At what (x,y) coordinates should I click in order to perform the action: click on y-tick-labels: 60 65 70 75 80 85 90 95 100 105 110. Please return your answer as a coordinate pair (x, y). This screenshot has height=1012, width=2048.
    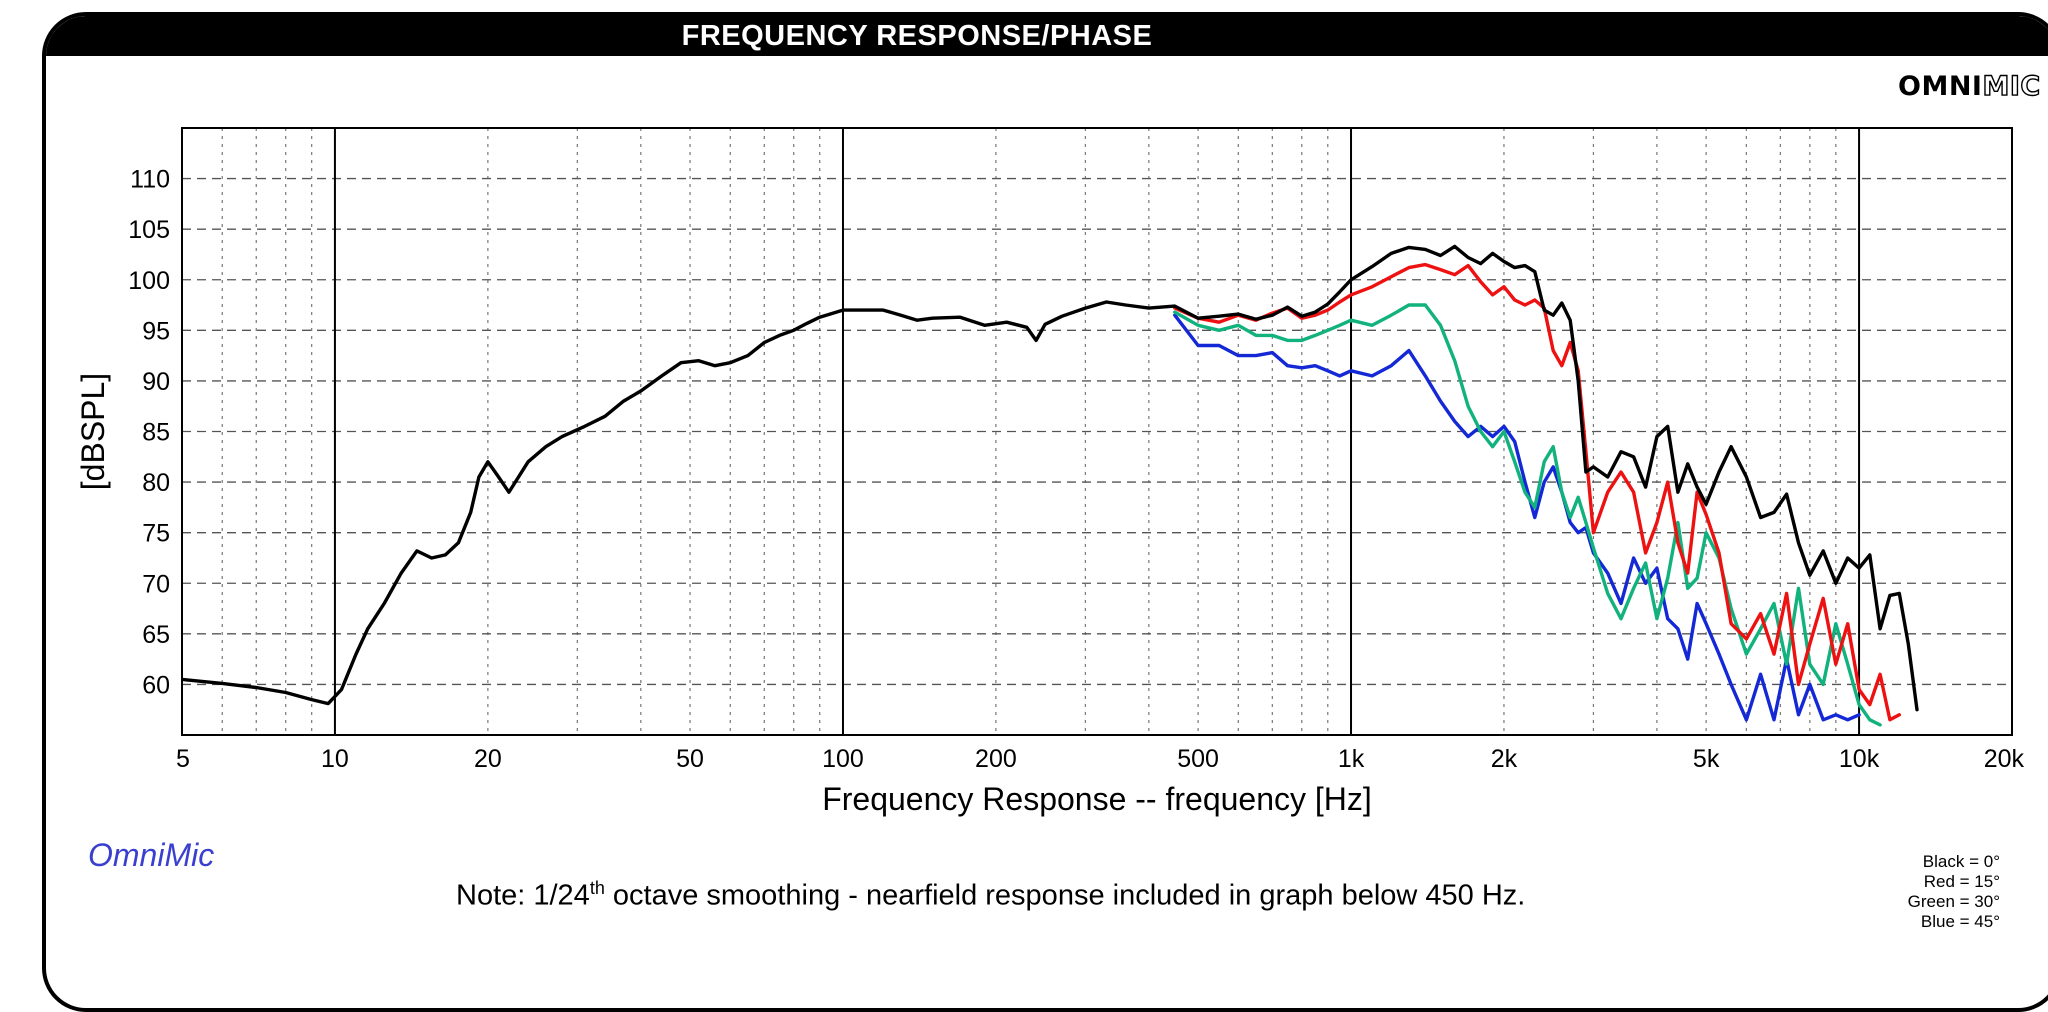
    Looking at the image, I should click on (149, 433).